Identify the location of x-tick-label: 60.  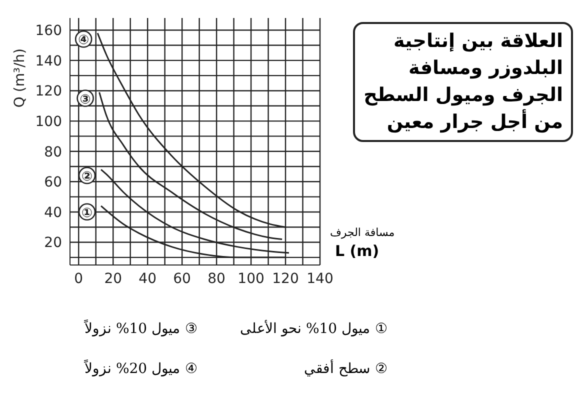
(182, 278).